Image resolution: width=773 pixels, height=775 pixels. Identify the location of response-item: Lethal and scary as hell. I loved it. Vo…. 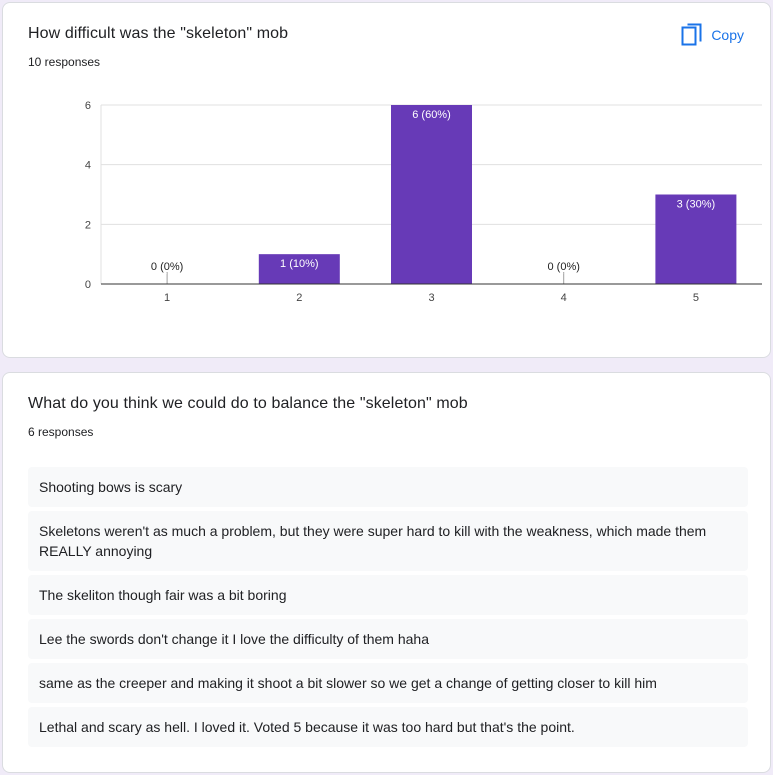
(388, 727).